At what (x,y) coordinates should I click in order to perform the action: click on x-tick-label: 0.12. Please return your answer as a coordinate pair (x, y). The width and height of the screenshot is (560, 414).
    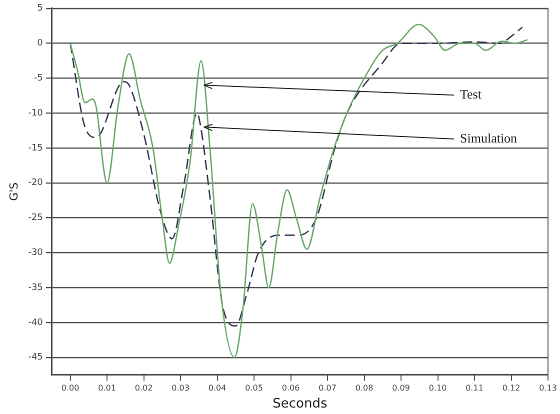
    Looking at the image, I should click on (511, 388).